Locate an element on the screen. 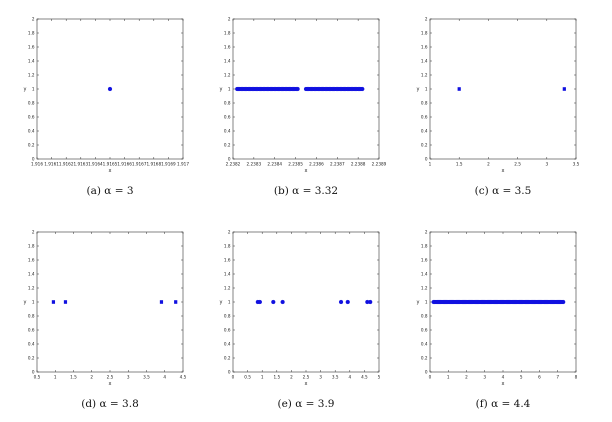  x-tick-label: 1.9169 is located at coordinates (168, 164).